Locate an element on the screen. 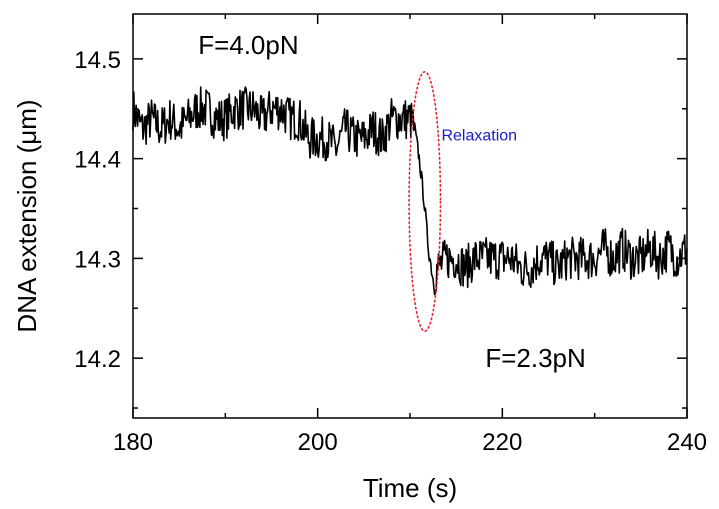 The width and height of the screenshot is (719, 509). x-tick-label-200: 200 is located at coordinates (318, 442).